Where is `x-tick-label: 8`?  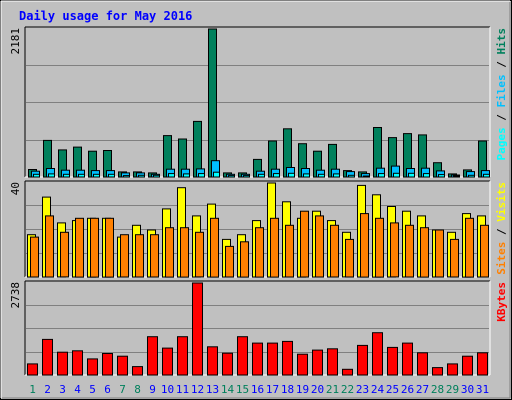
x-tick-label: 8 is located at coordinates (137, 389).